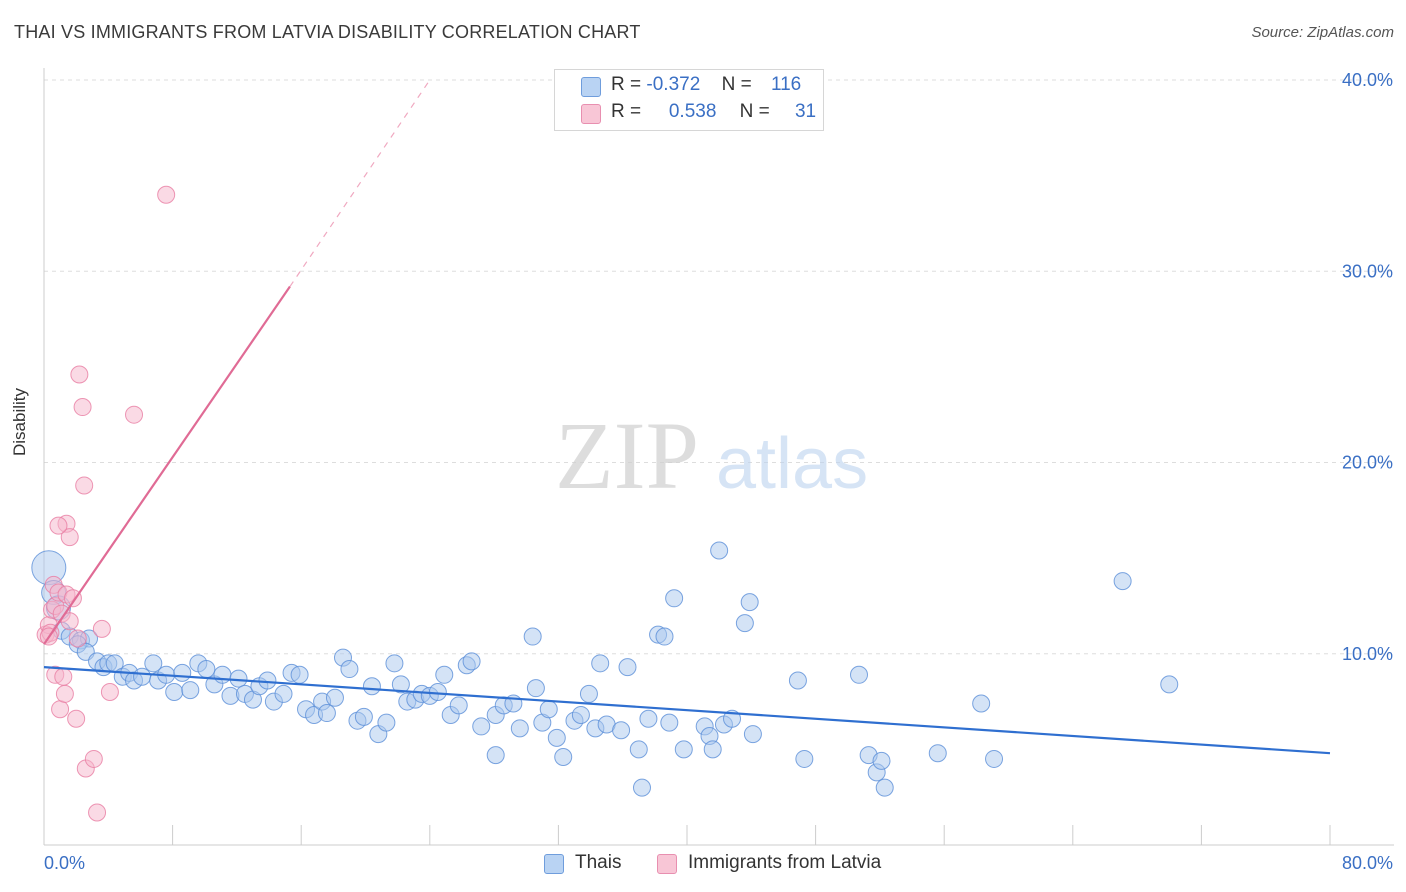 This screenshot has width=1406, height=892. I want to click on series-latvia, so click(106, 503).